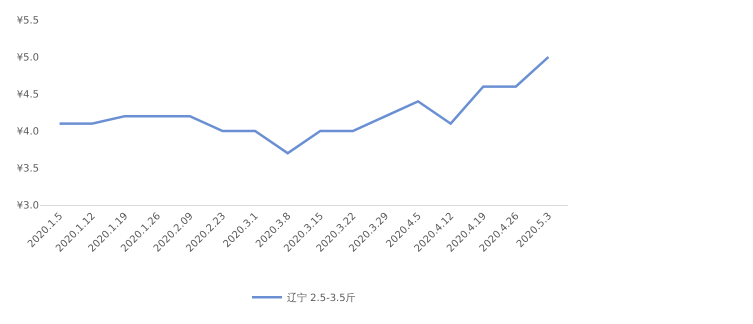 This screenshot has height=324, width=753. I want to click on y-tick-label: ¥5.5, so click(27, 21).